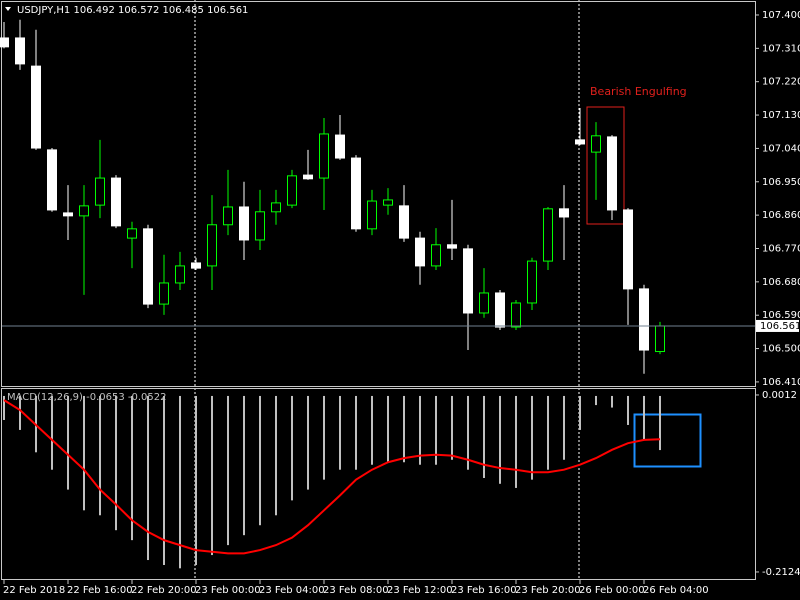 Image resolution: width=800 pixels, height=600 pixels. I want to click on y-tick-label: 107.310, so click(781, 48).